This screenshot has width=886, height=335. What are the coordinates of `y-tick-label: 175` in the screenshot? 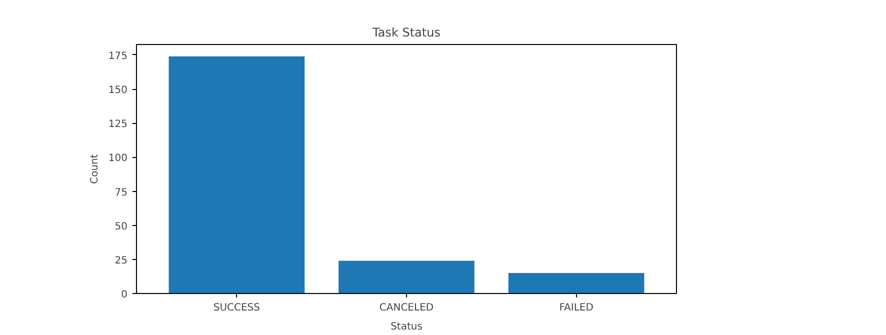 It's located at (118, 56).